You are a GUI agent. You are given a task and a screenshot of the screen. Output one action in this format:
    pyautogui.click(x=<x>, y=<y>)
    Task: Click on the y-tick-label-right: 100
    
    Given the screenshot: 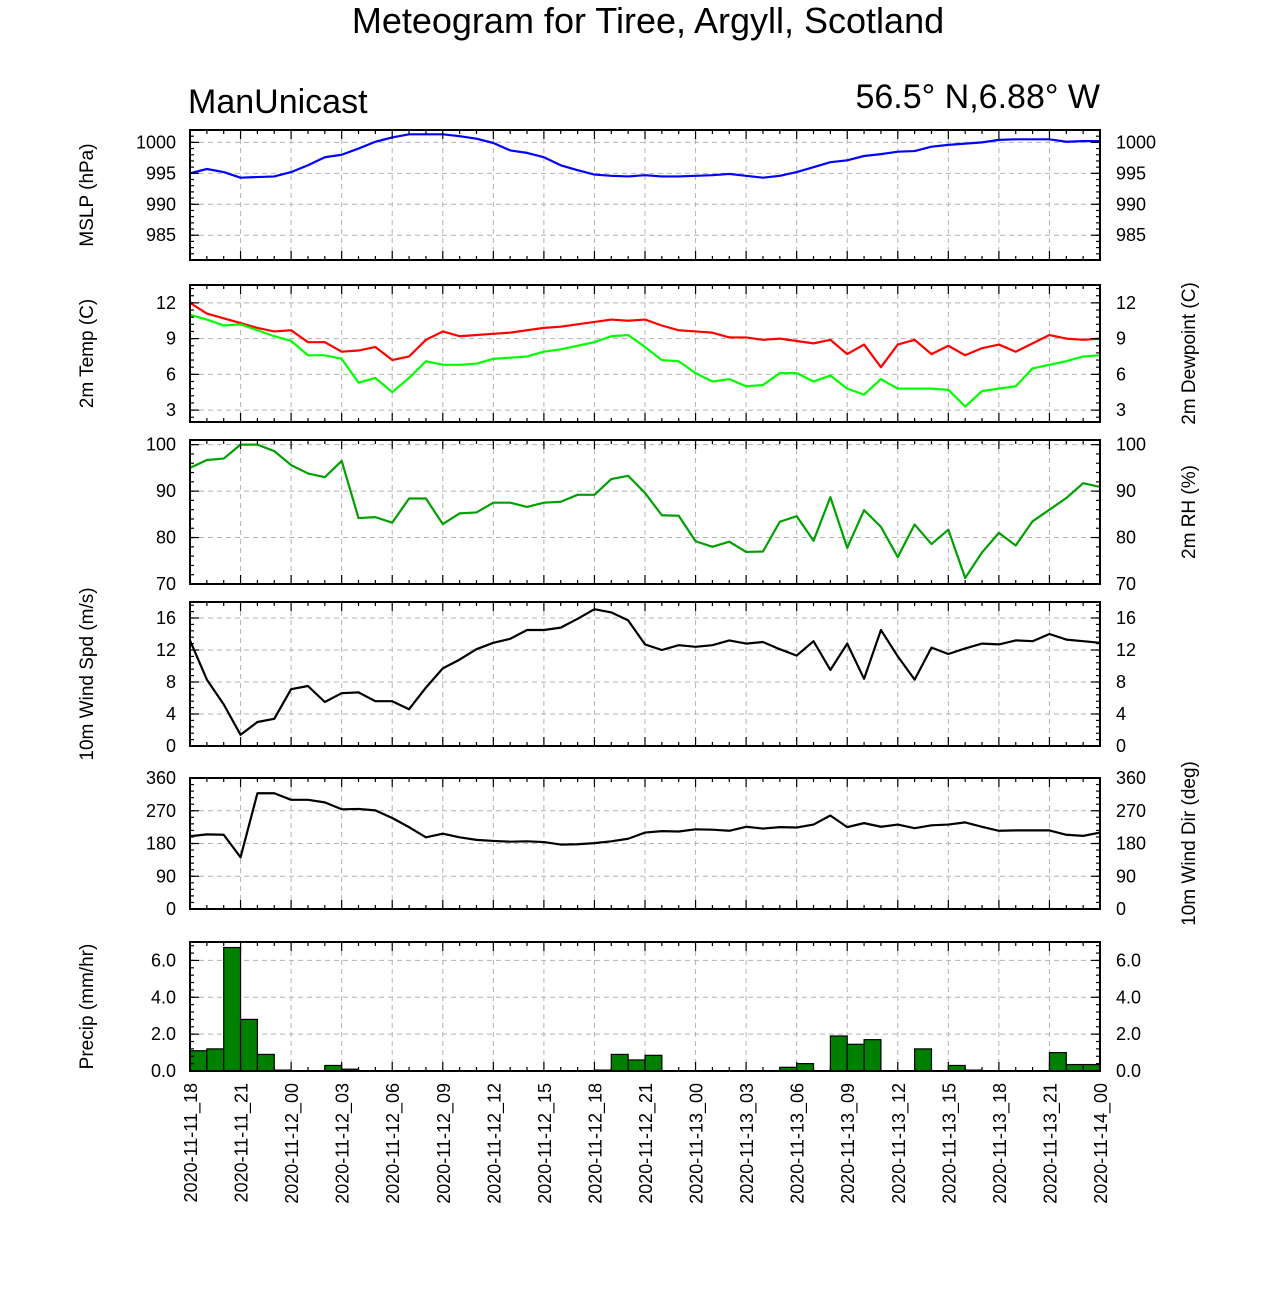 What is the action you would take?
    pyautogui.click(x=1131, y=445)
    